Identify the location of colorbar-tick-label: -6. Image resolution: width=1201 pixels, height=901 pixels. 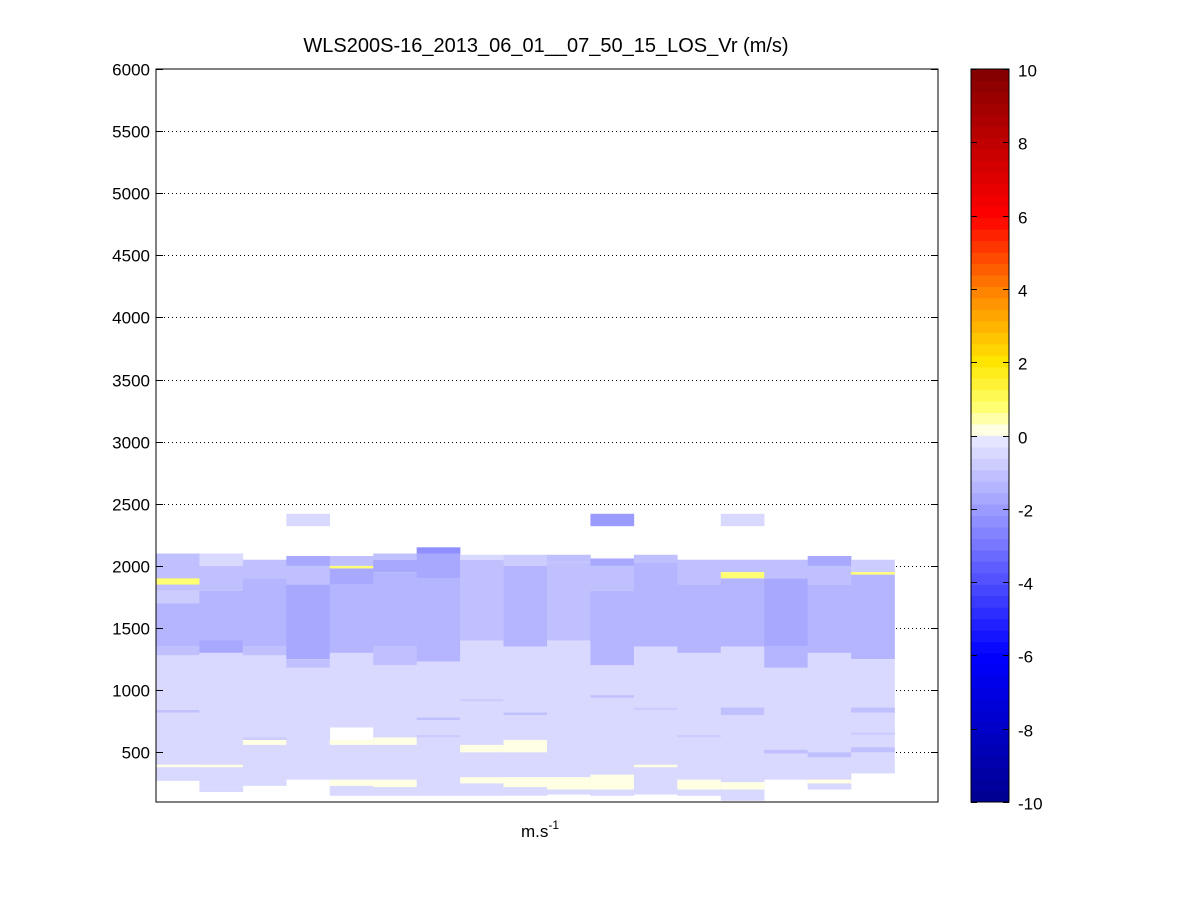
(1025, 657).